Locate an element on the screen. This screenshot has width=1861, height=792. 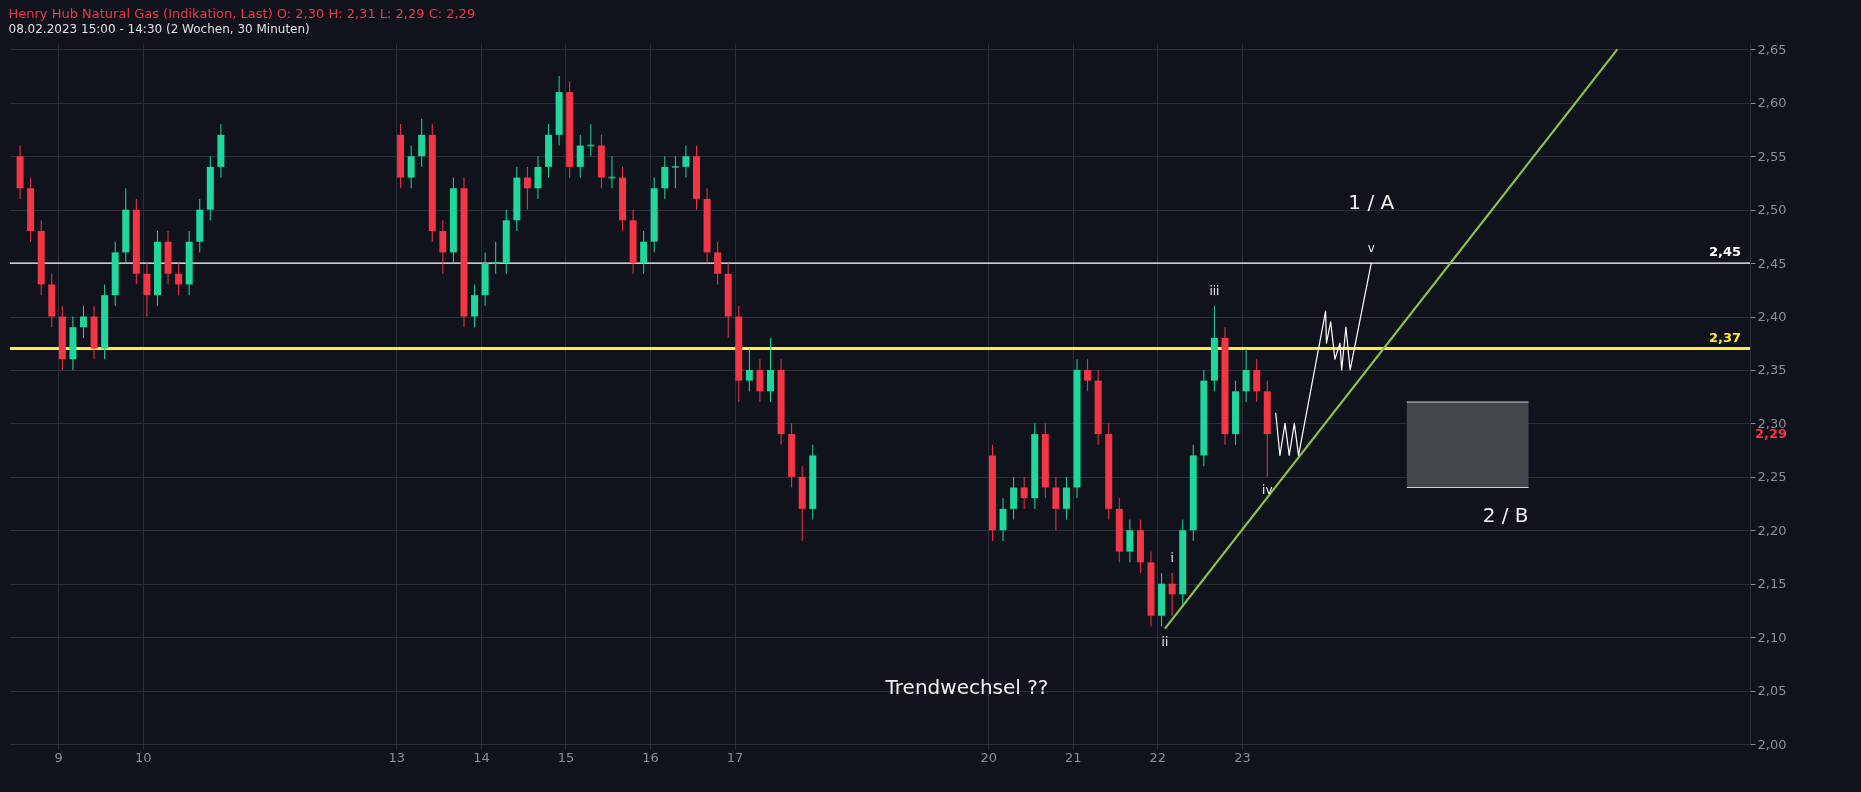
y-tick-label: 2,45 is located at coordinates (1772, 263).